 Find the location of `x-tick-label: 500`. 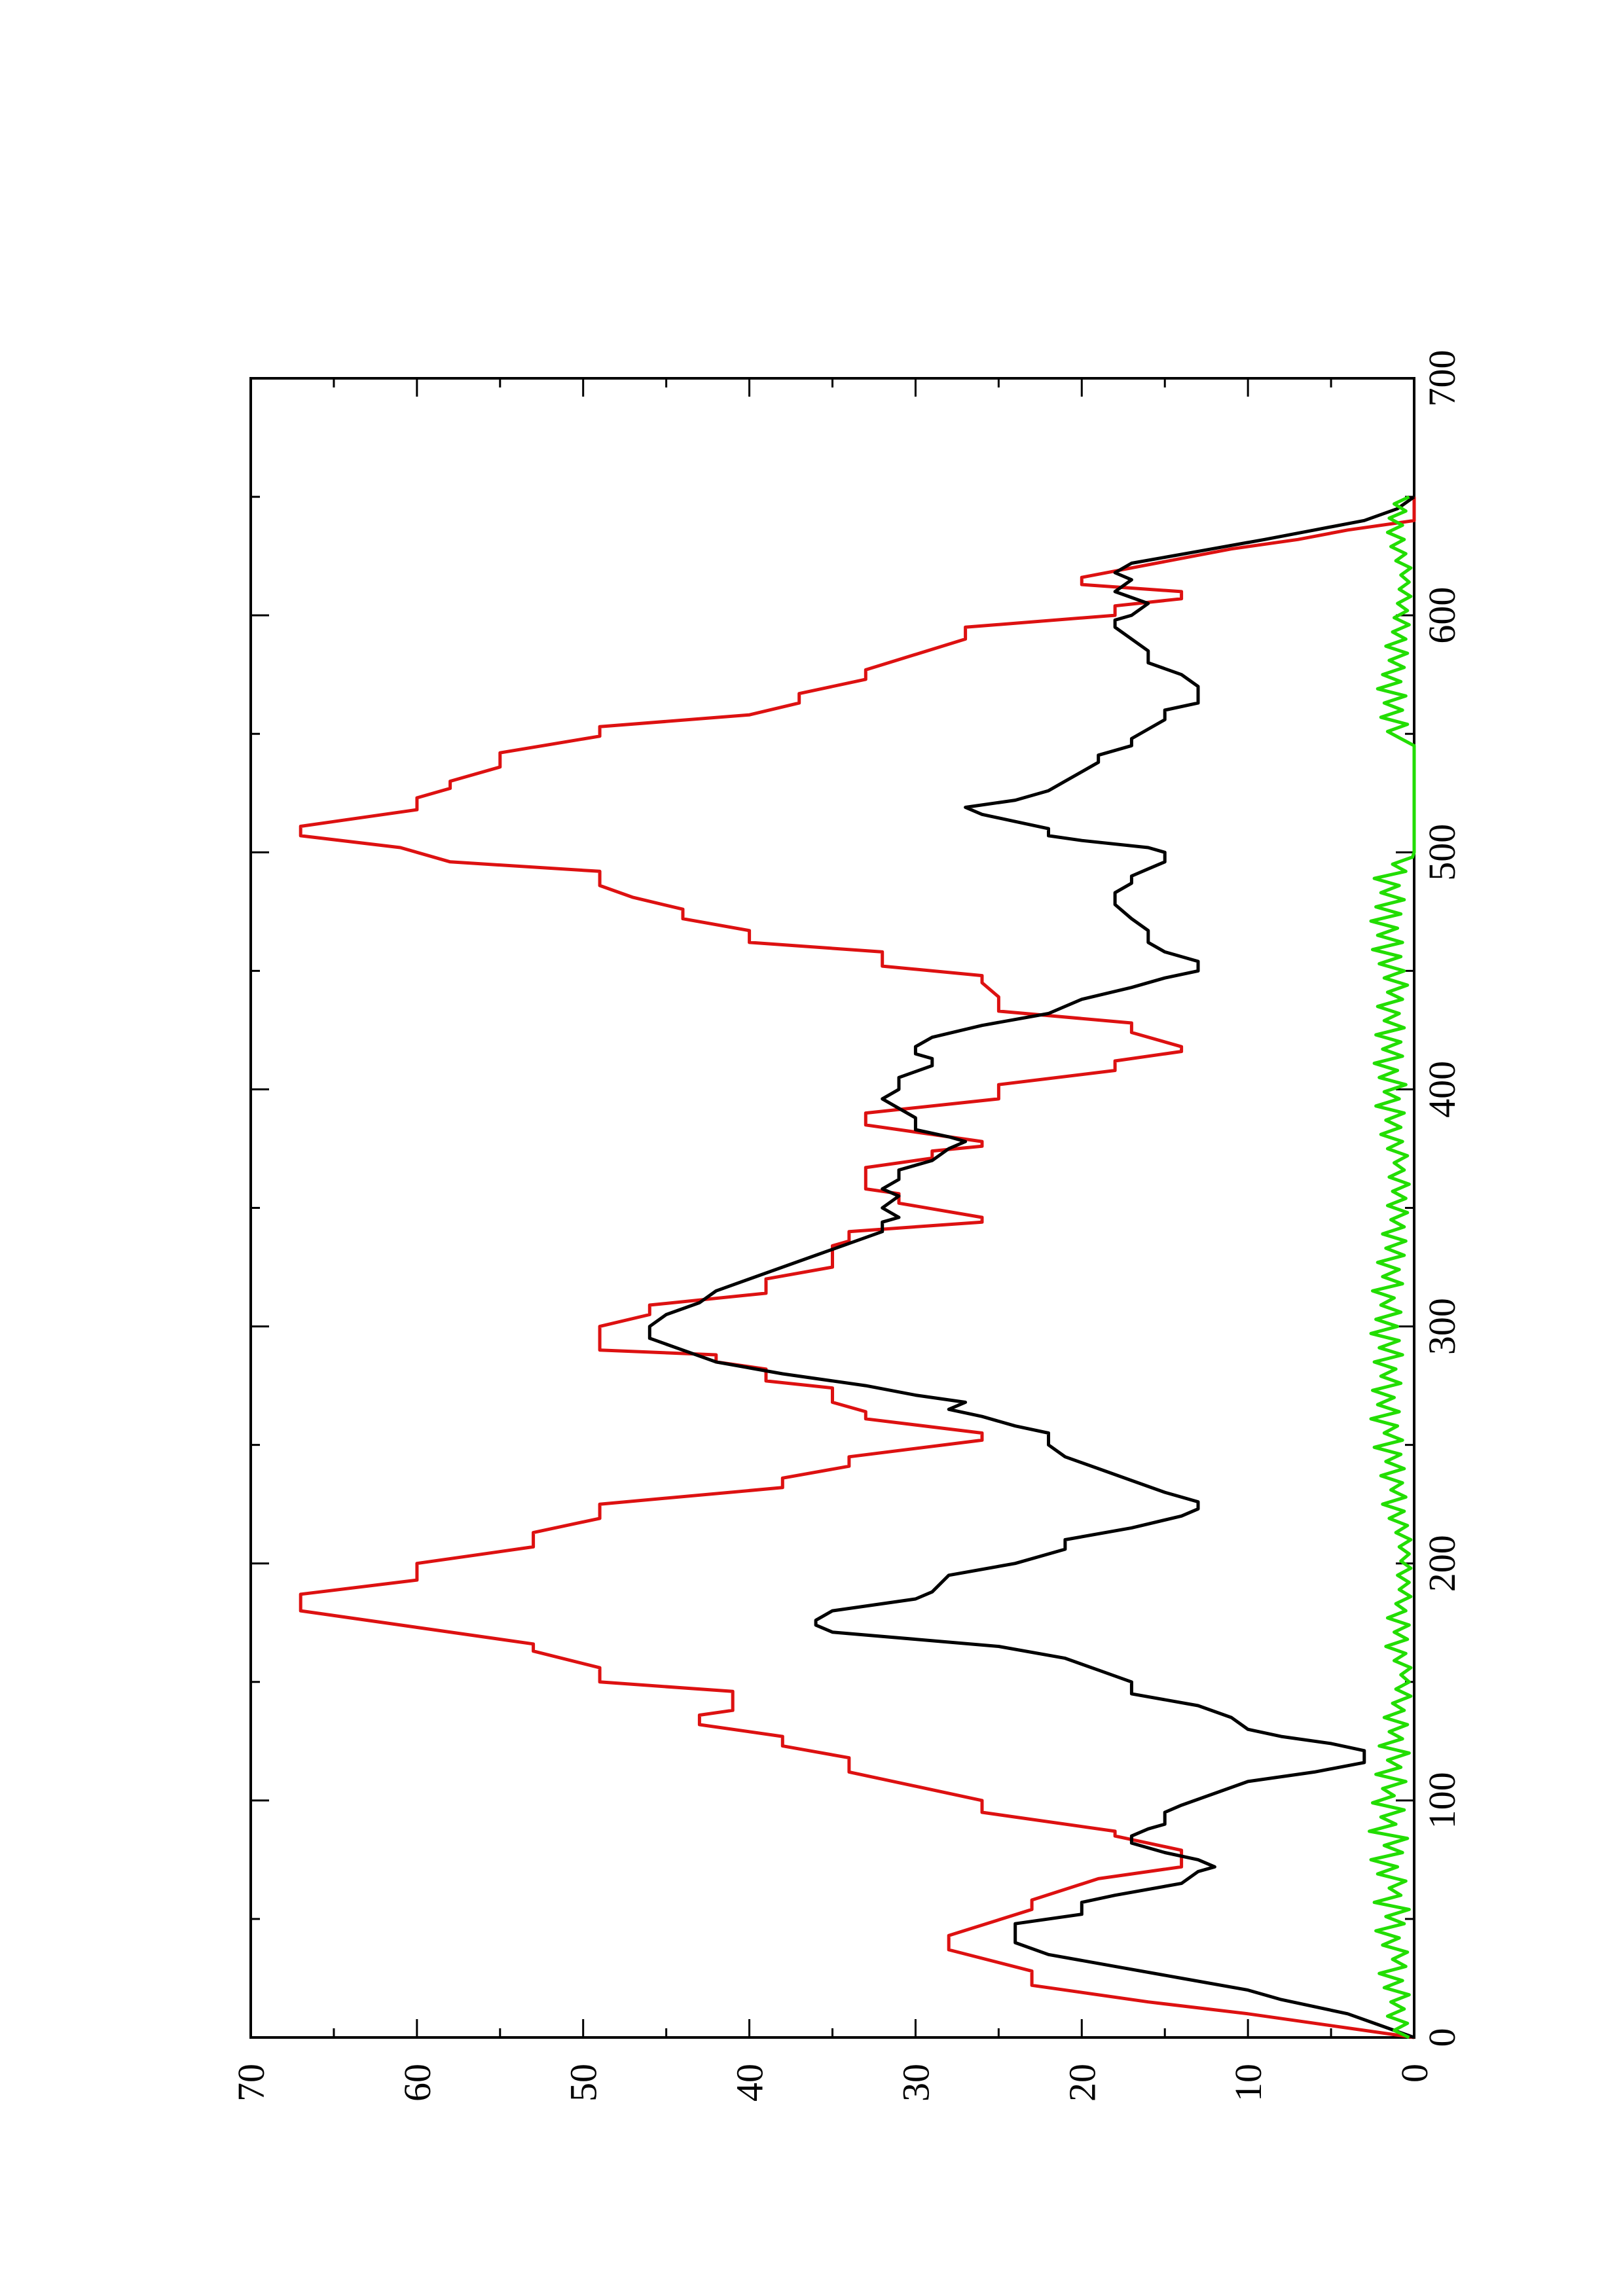

x-tick-label: 500 is located at coordinates (1442, 852).